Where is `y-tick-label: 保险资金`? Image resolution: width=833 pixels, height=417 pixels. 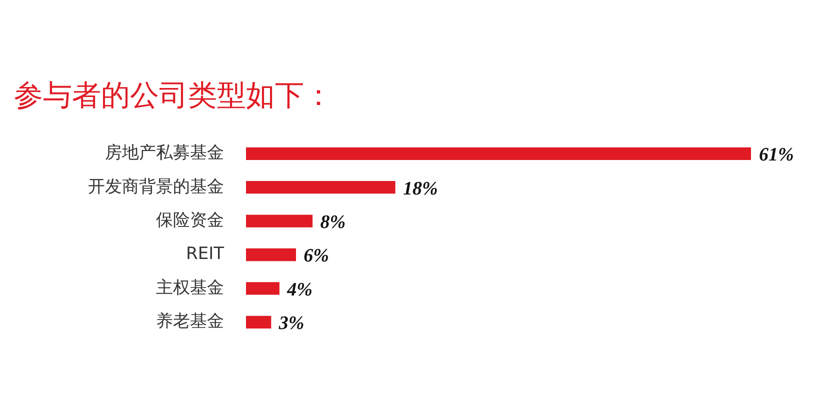 y-tick-label: 保险资金 is located at coordinates (190, 220).